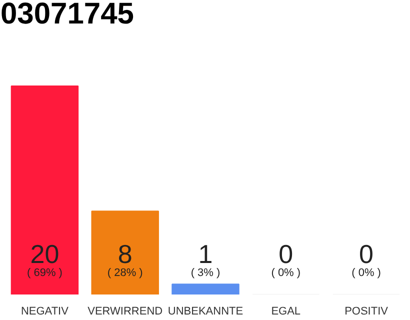 This screenshot has height=320, width=410. I want to click on x-tick-label: VERWIRREND, so click(125, 312).